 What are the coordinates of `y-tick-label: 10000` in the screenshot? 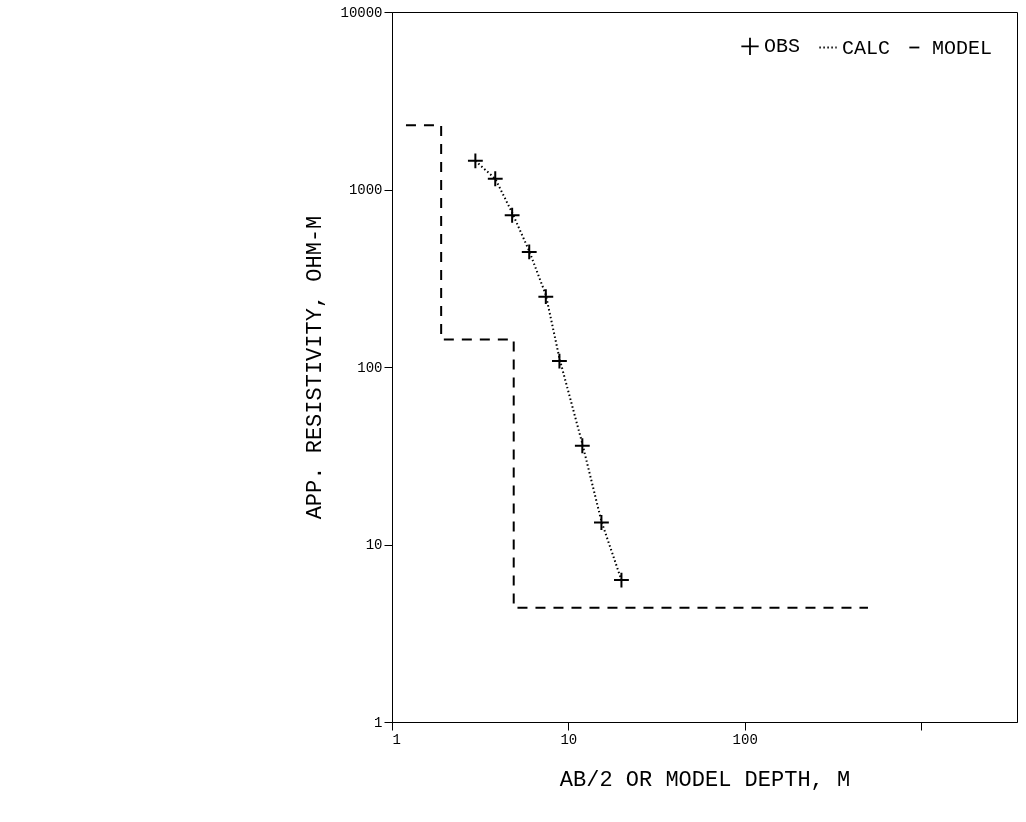 It's located at (361, 12).